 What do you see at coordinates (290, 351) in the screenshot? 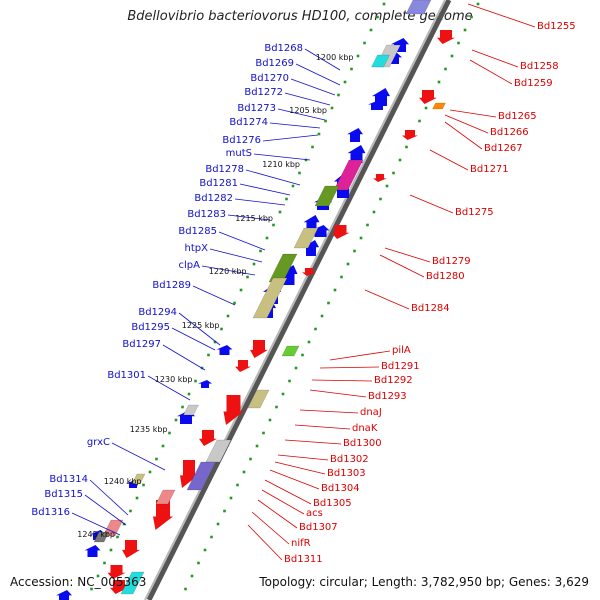
I see `gene-block-lime` at bounding box center [290, 351].